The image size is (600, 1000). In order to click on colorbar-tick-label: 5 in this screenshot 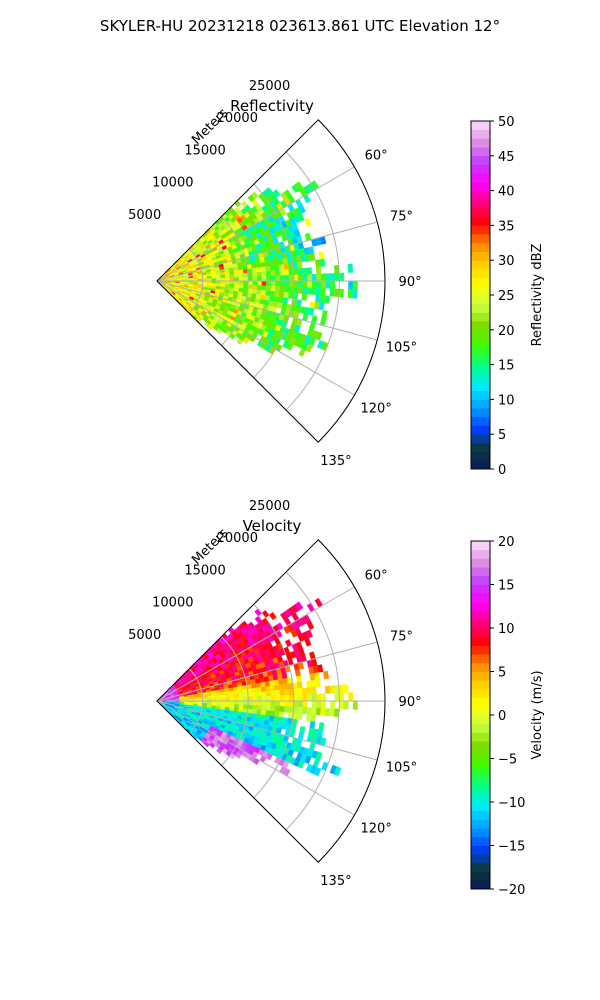, I will do `click(502, 435)`.